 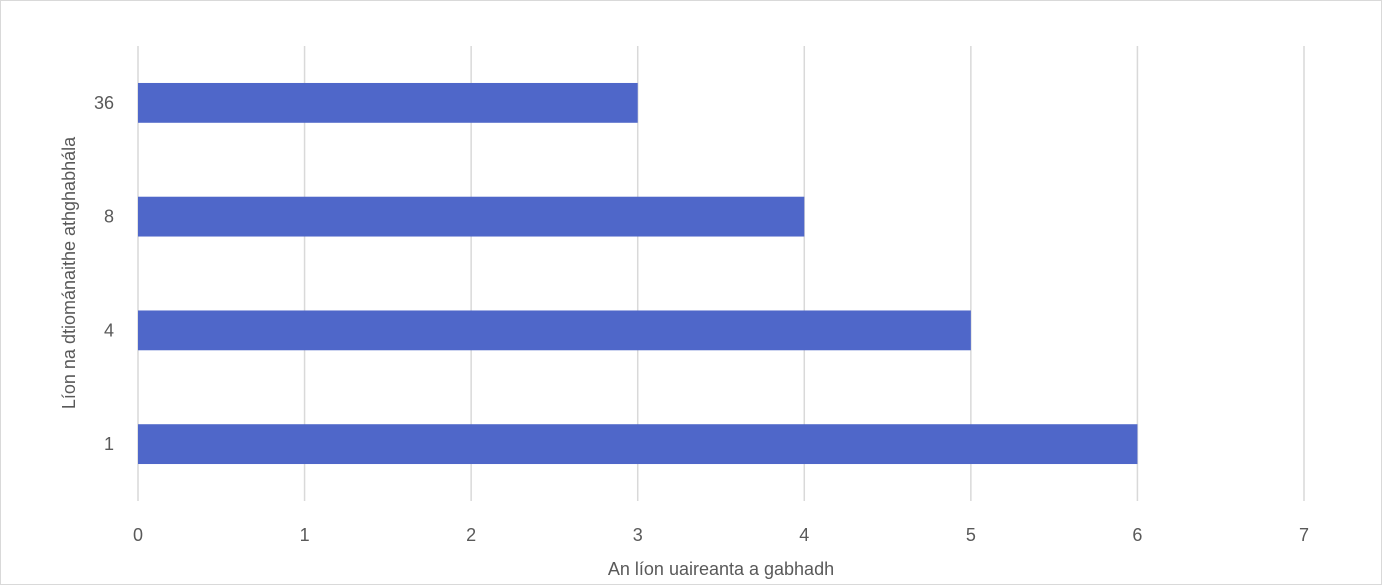 What do you see at coordinates (69, 272) in the screenshot?
I see `y-axis-title: Líon na dtiománaithe athghabhála` at bounding box center [69, 272].